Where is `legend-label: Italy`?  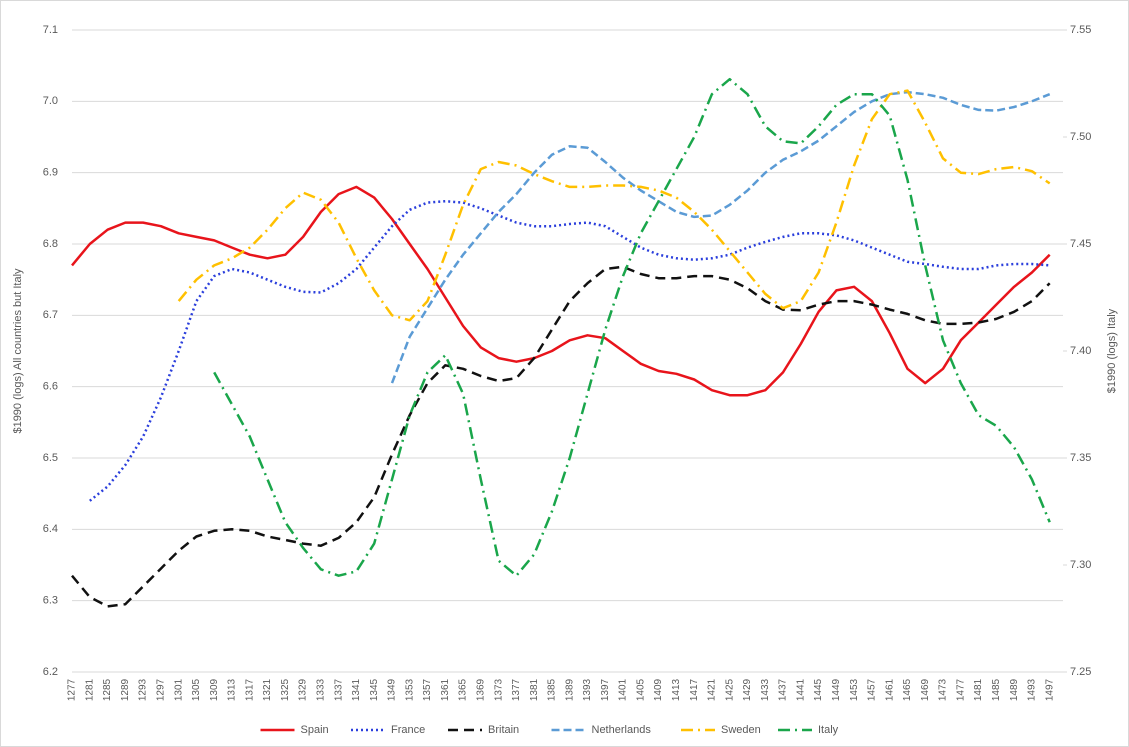
legend-label: Italy is located at coordinates (828, 730).